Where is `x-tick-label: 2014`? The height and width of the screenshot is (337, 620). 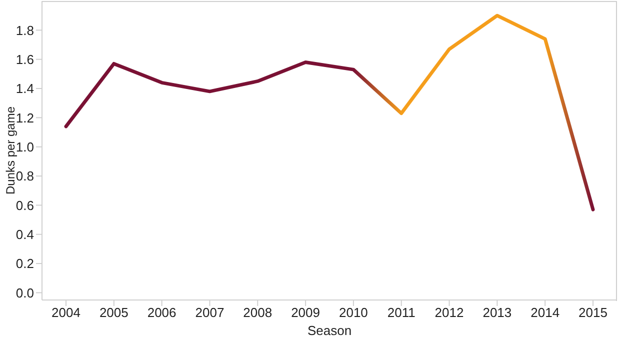 x-tick-label: 2014 is located at coordinates (545, 312).